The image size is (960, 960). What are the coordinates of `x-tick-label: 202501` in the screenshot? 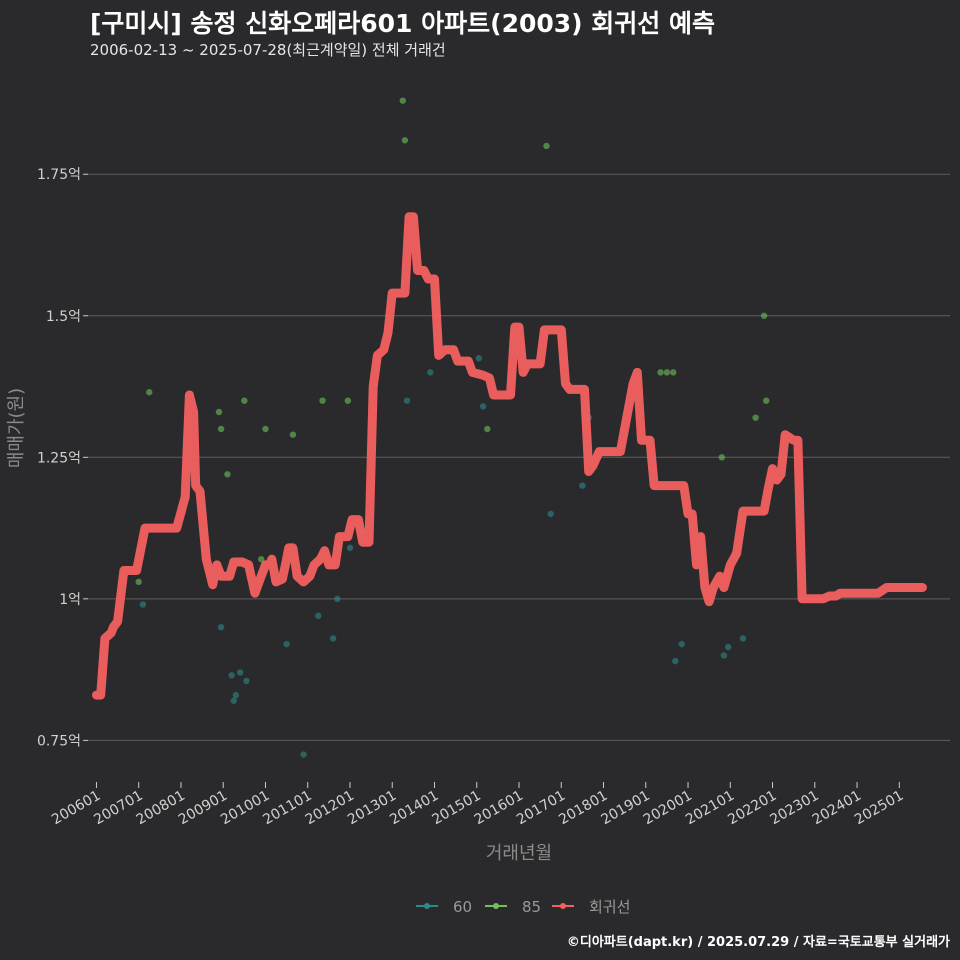 It's located at (879, 808).